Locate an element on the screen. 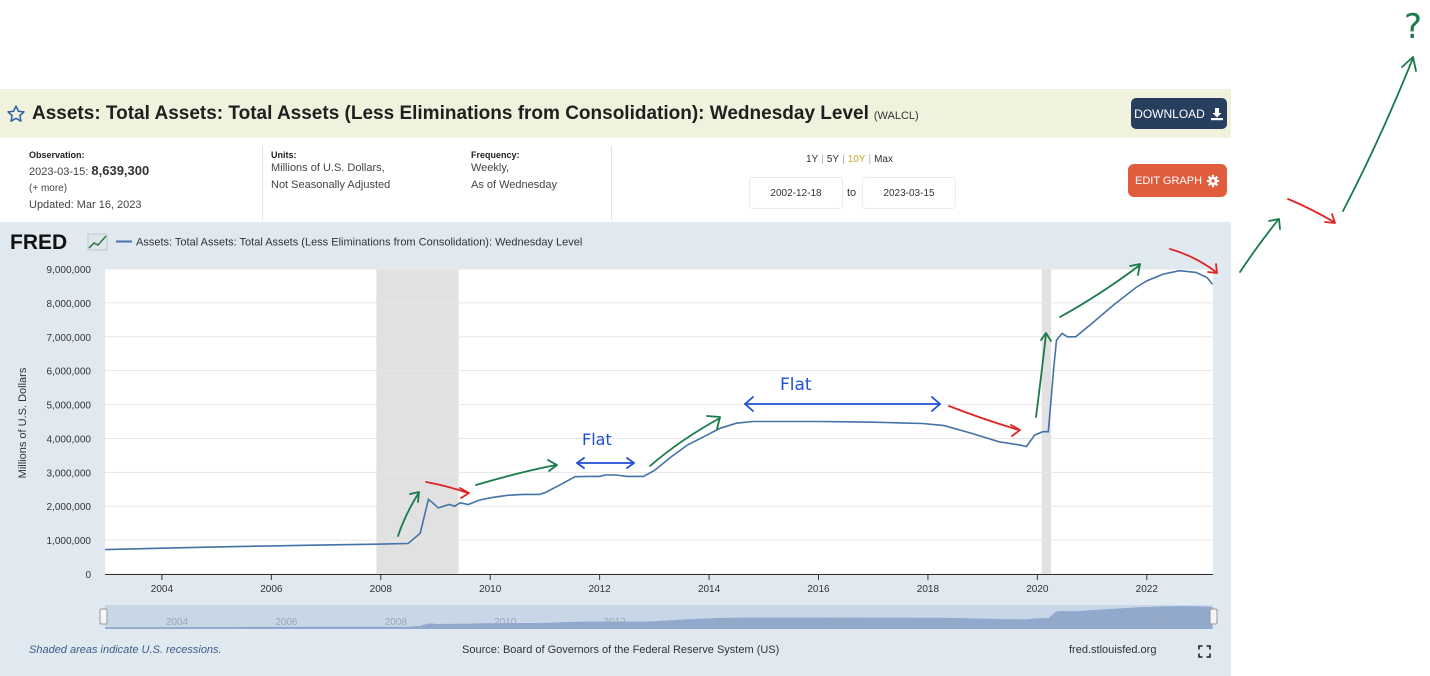 Image resolution: width=1430 pixels, height=676 pixels. x-tick-label: 2004 is located at coordinates (162, 589).